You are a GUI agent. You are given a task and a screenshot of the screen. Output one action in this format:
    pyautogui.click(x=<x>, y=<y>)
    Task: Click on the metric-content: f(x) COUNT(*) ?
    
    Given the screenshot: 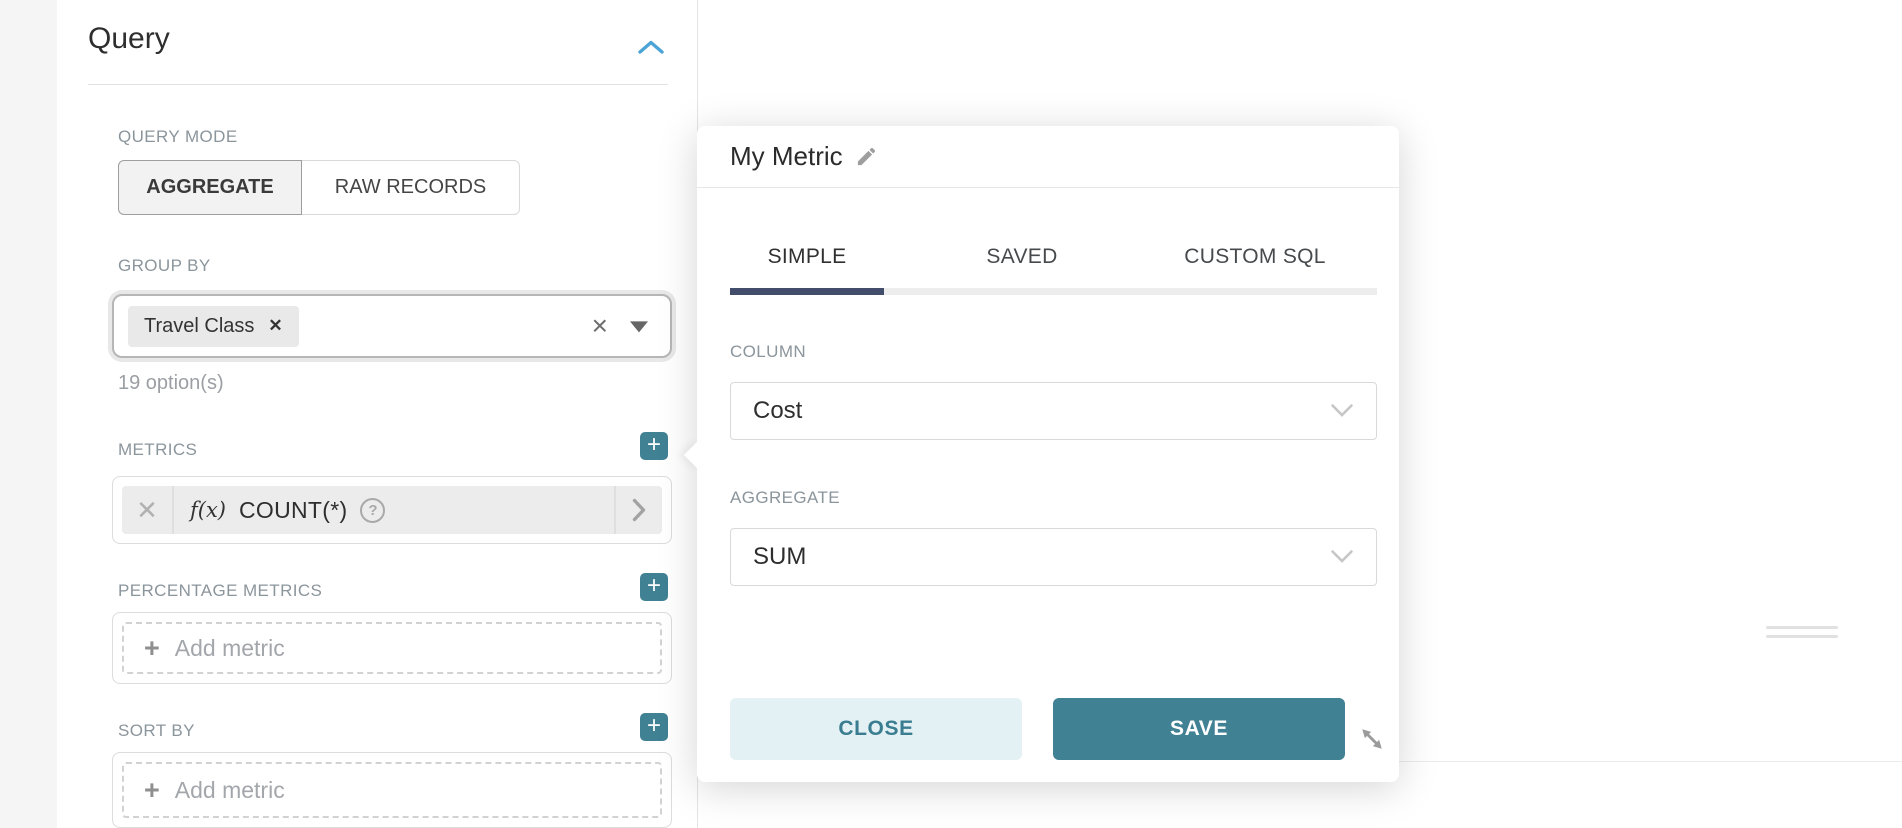 What is the action you would take?
    pyautogui.click(x=280, y=510)
    